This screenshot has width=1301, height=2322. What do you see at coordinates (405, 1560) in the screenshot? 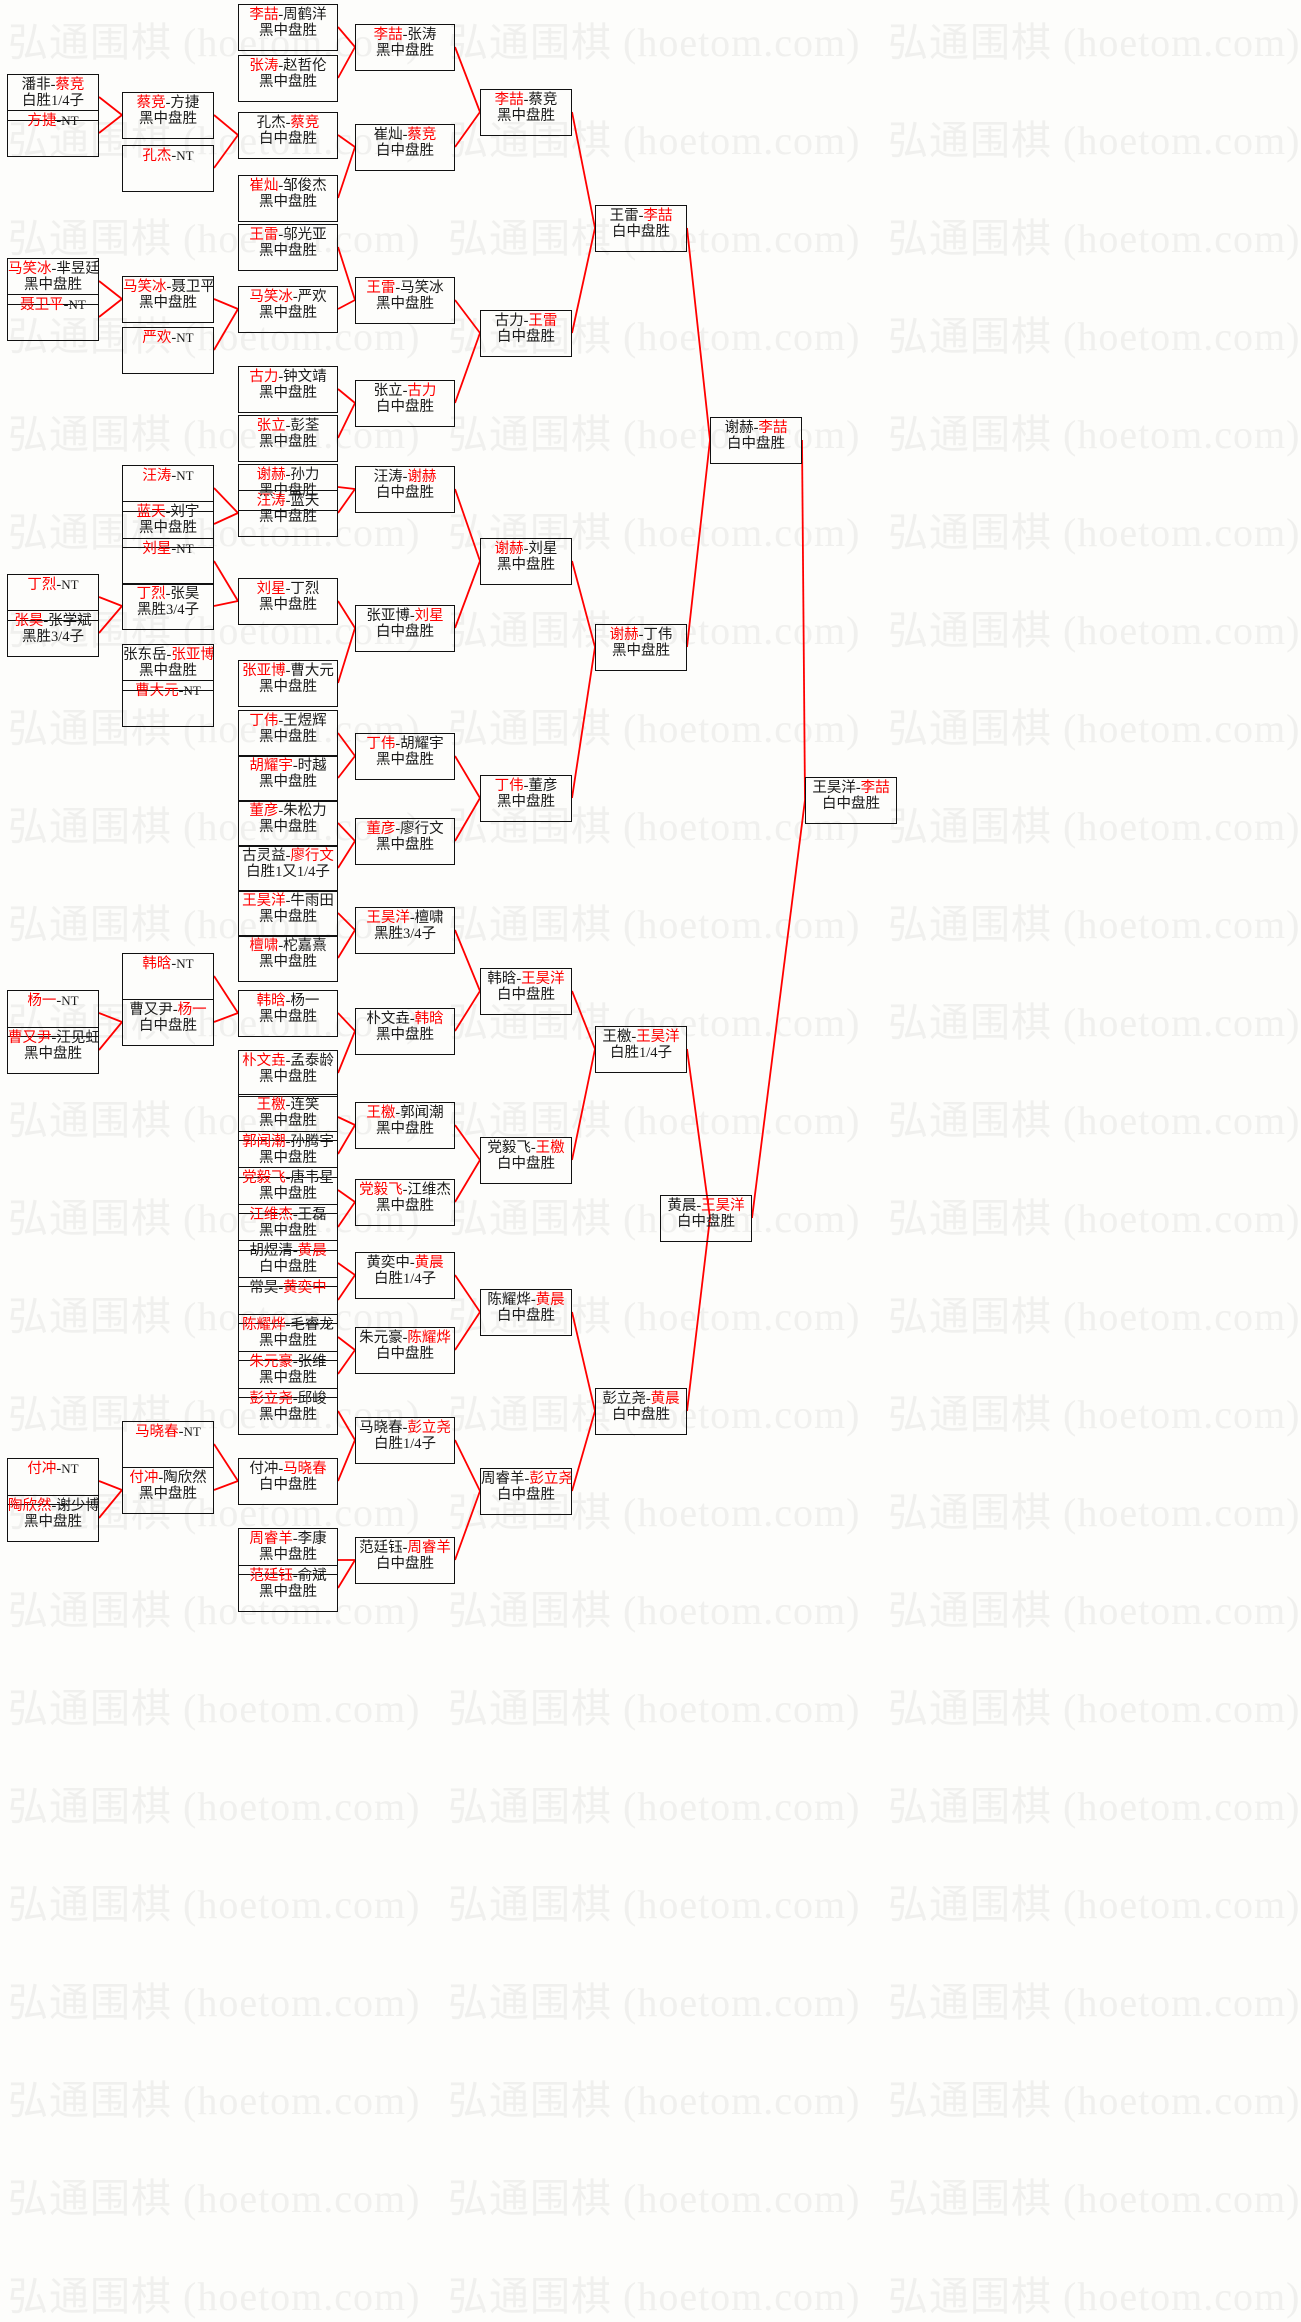
I see `match-box: 范廷钰-周睿羊 白中盘胜` at bounding box center [405, 1560].